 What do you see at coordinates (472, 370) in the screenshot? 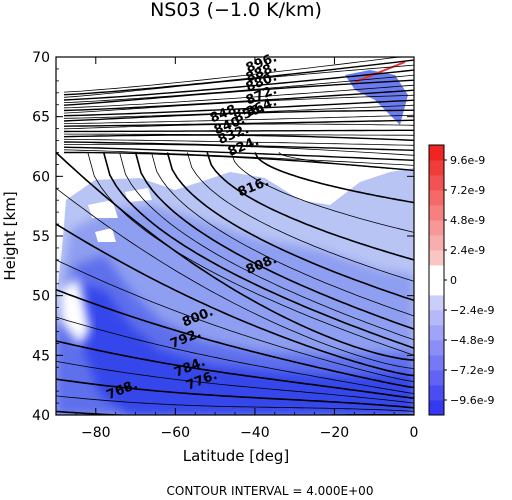
I see `colorbar-tick-label: −7.2e-9` at bounding box center [472, 370].